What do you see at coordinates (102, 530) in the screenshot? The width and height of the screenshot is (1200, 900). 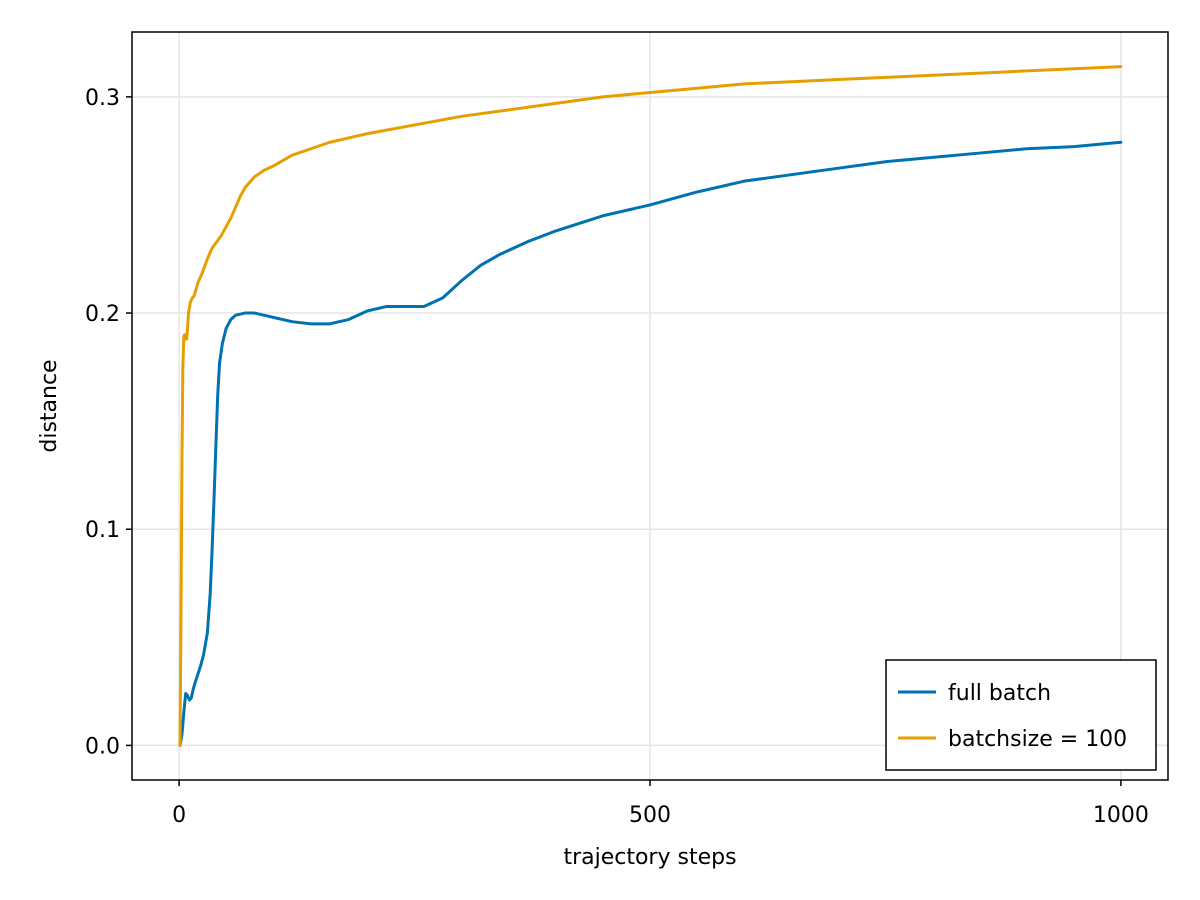 I see `y-tick-label: 0.1` at bounding box center [102, 530].